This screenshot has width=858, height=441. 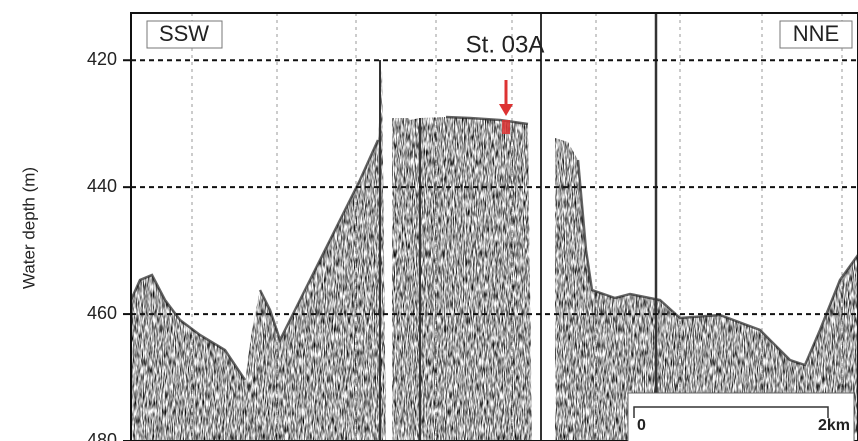 What do you see at coordinates (731, 412) in the screenshot?
I see `scale-bar` at bounding box center [731, 412].